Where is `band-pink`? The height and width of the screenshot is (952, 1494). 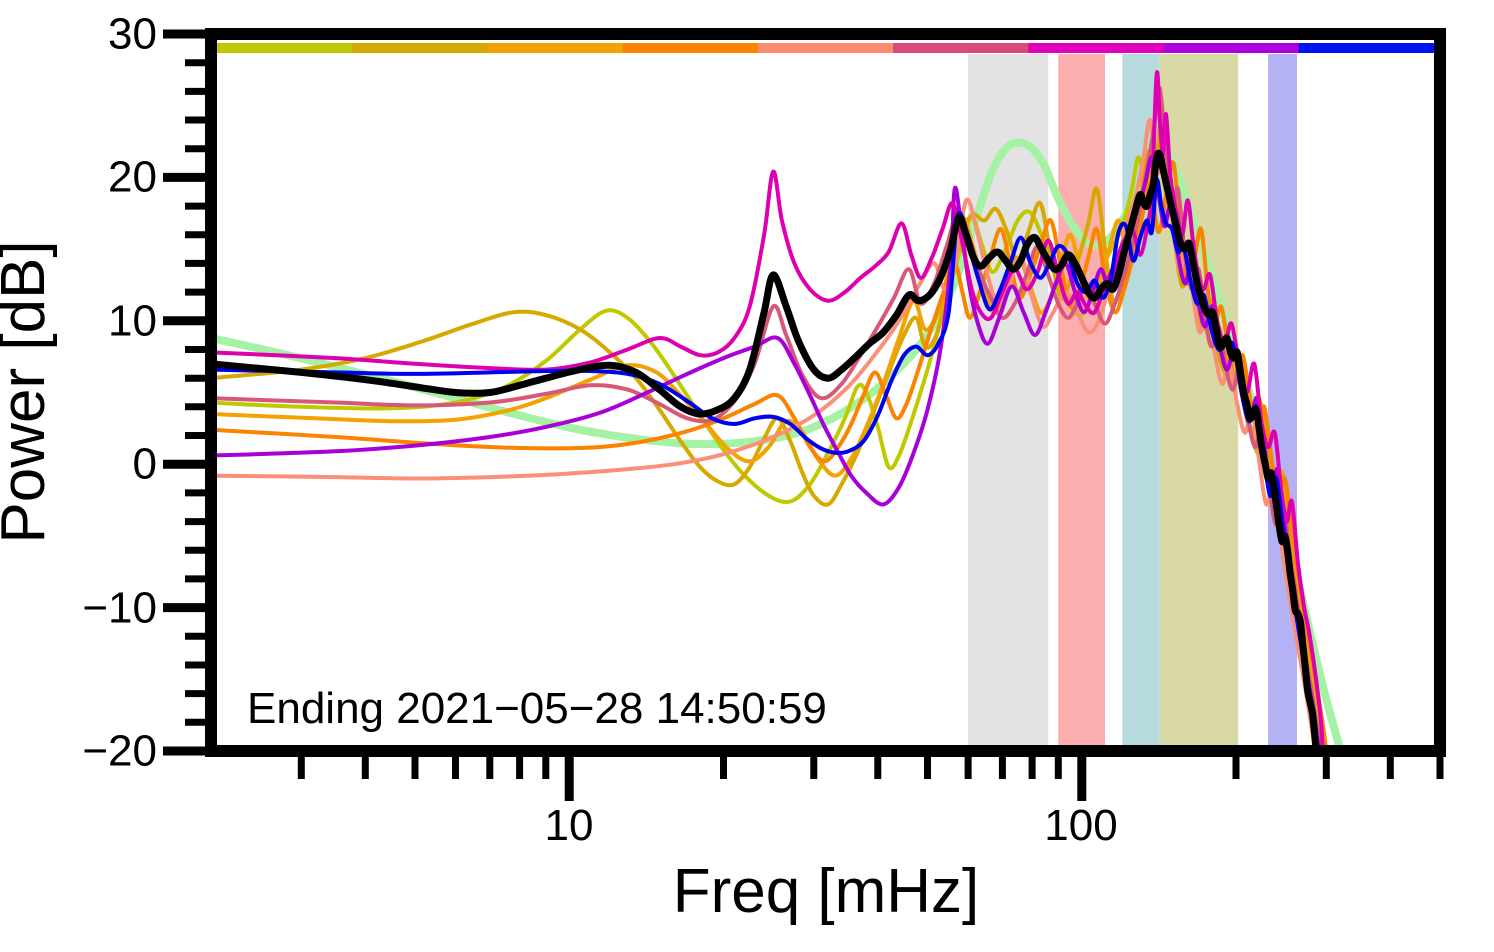
band-pink is located at coordinates (1081, 399).